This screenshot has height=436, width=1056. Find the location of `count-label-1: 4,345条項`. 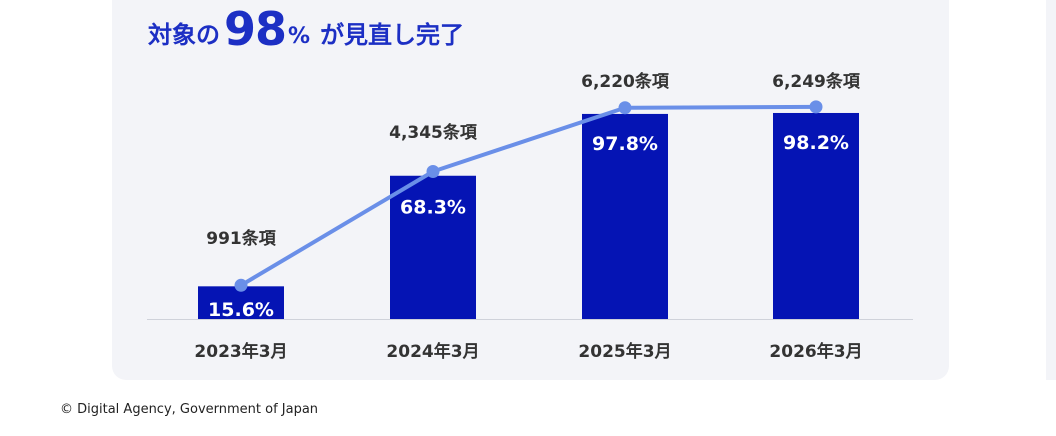

count-label-1: 4,345条項 is located at coordinates (433, 132).